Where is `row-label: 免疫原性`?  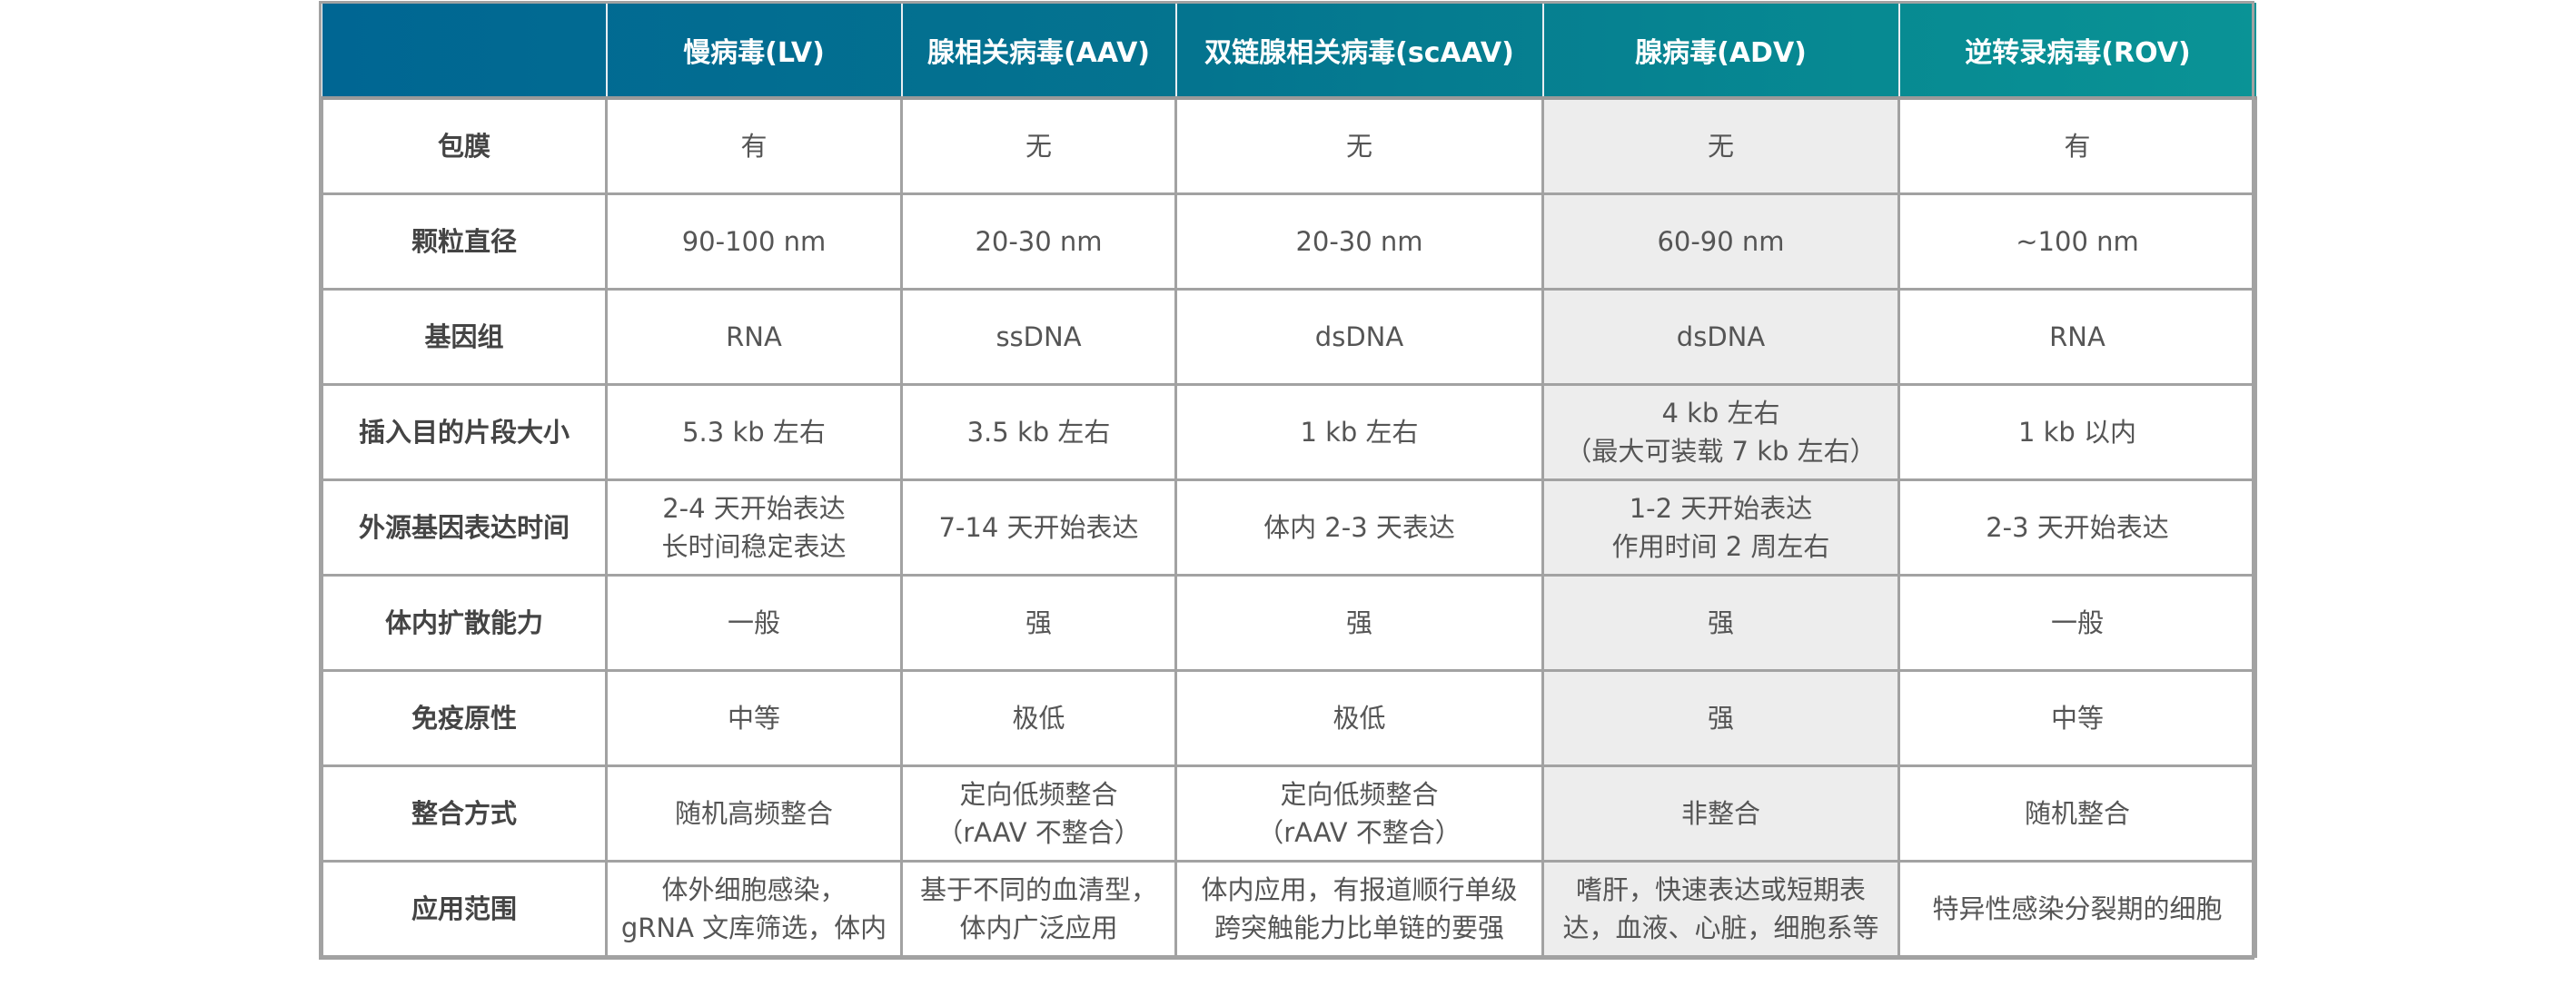
row-label: 免疫原性 is located at coordinates (464, 717).